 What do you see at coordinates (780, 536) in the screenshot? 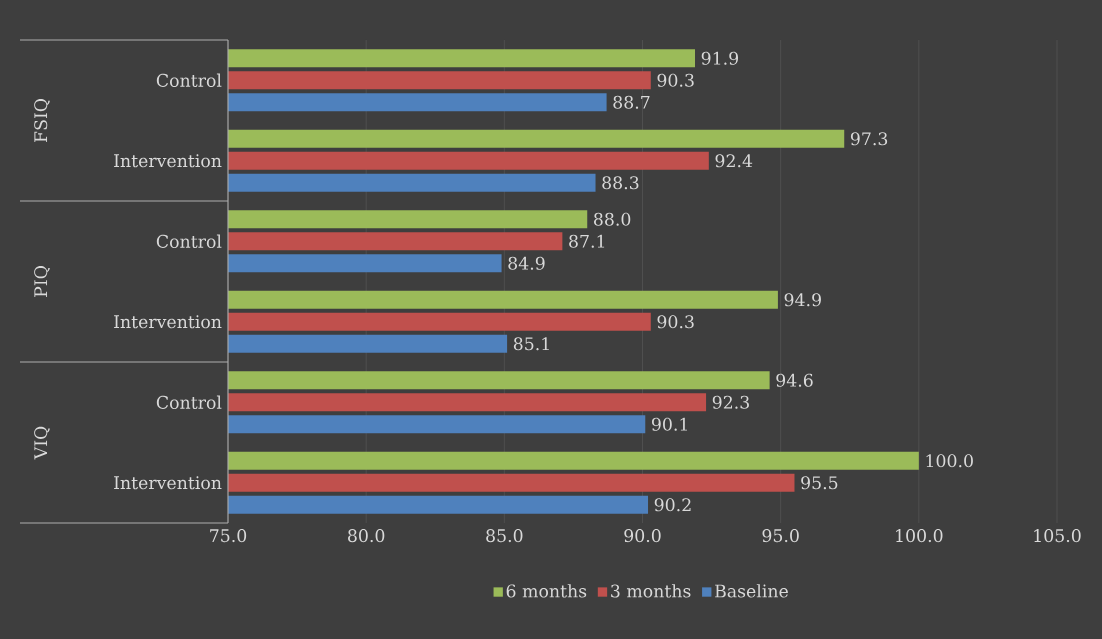
I see `x-tick-label: 95.0` at bounding box center [780, 536].